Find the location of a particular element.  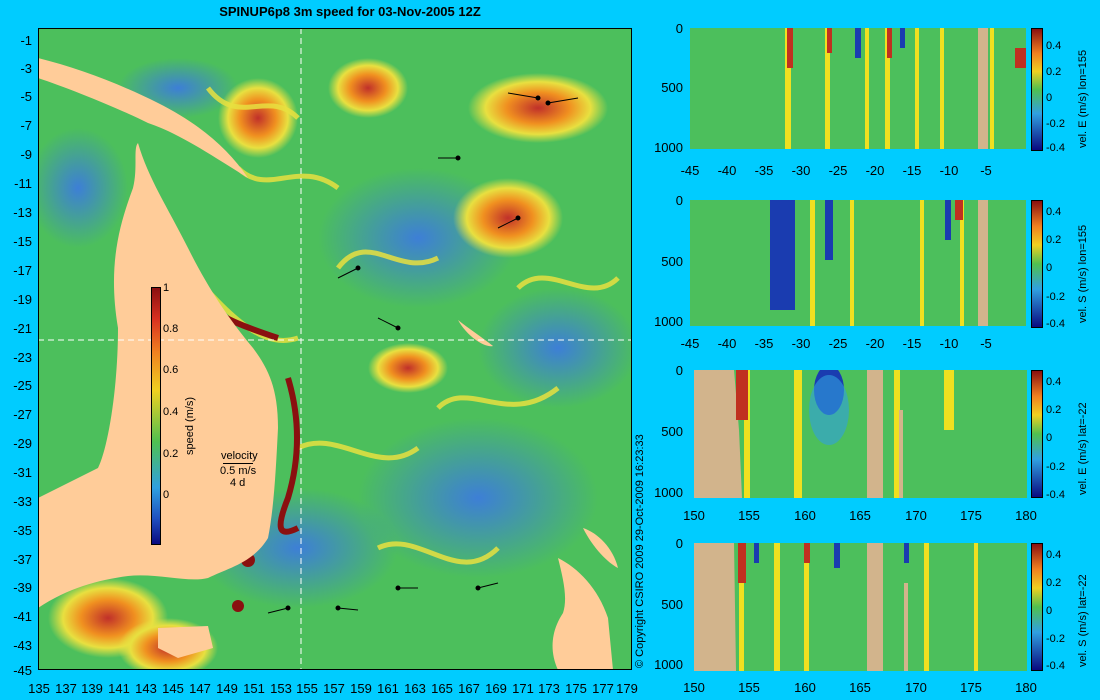

panel-1-xtick: -30 is located at coordinates (801, 170).